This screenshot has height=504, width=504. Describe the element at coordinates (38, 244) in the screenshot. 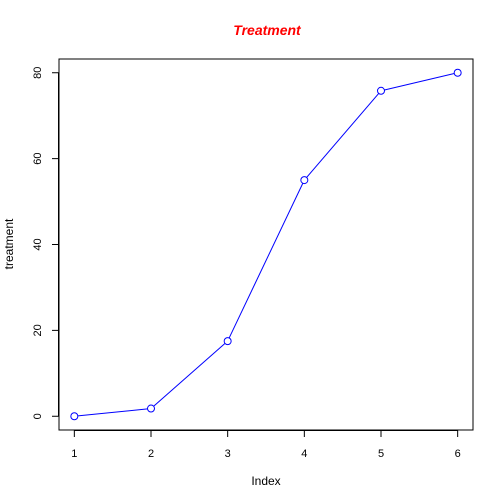

I see `y-tick-label: 40` at that location.